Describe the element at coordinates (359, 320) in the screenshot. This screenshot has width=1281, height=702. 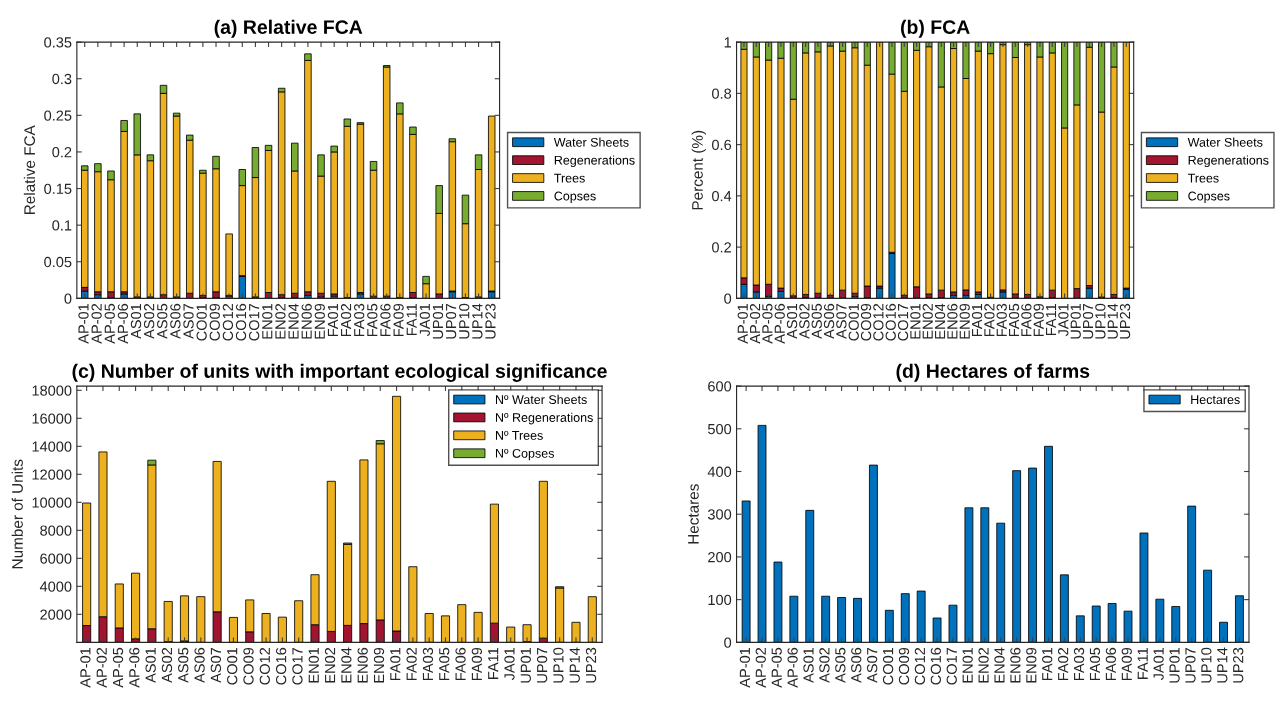
I see `x-tick-label: FA03` at that location.